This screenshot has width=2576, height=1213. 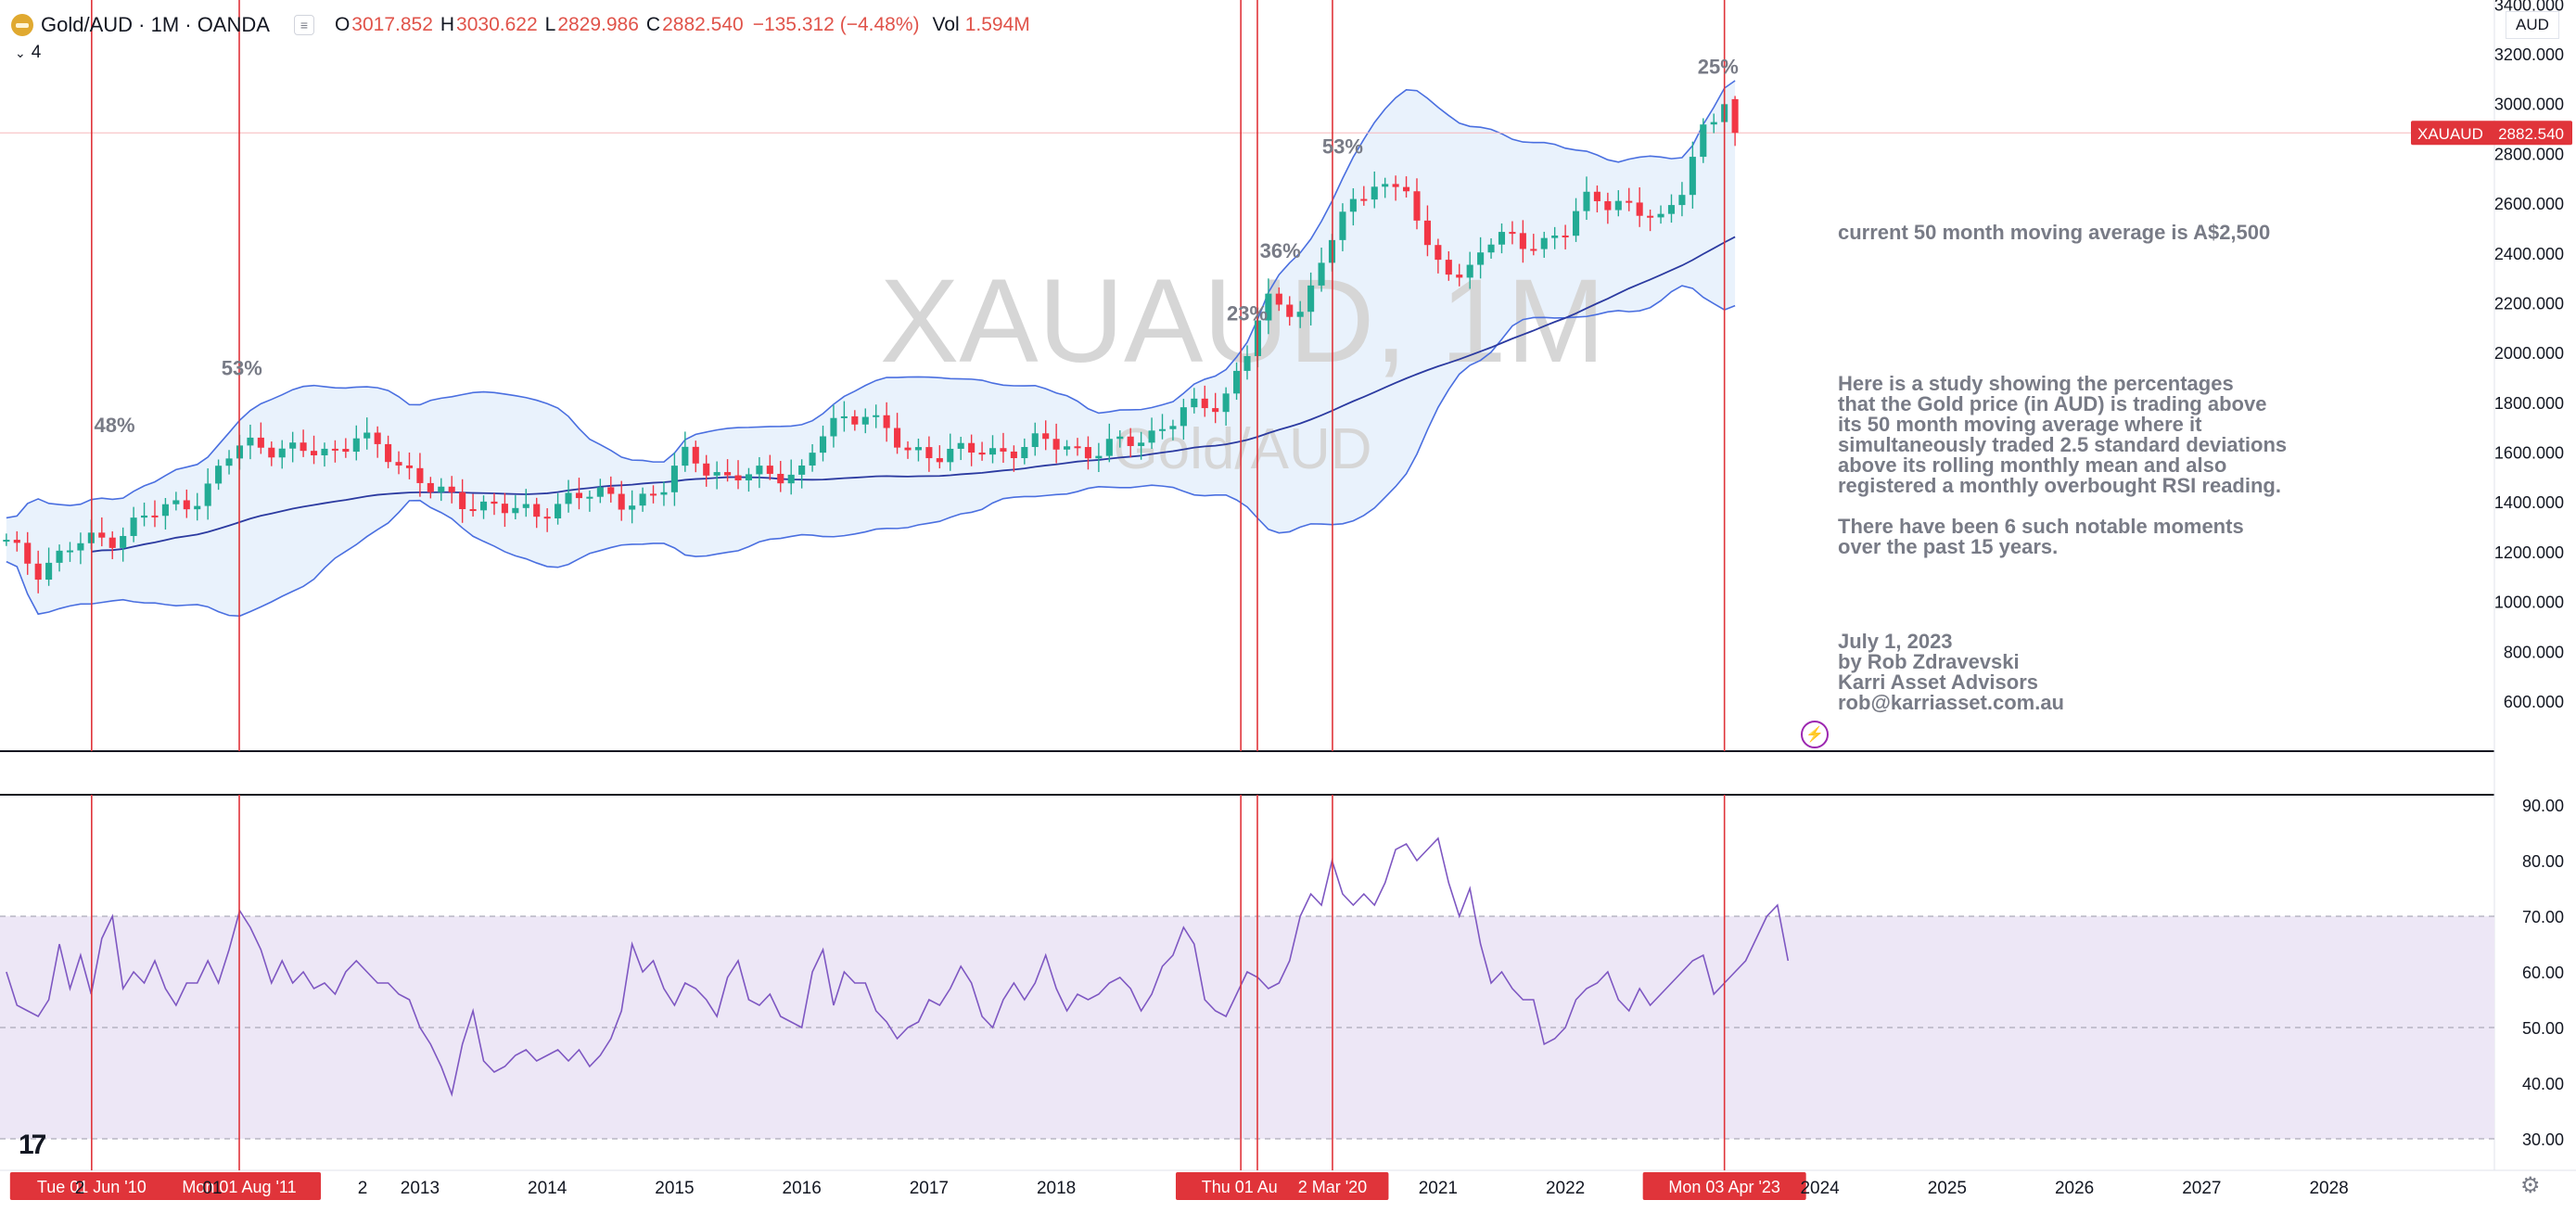 I want to click on study-line: Here is a study showing the percentages, so click(x=2036, y=384).